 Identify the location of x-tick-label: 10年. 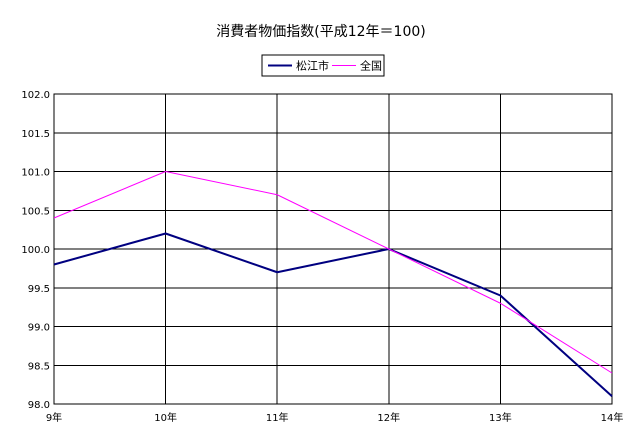
(165, 417).